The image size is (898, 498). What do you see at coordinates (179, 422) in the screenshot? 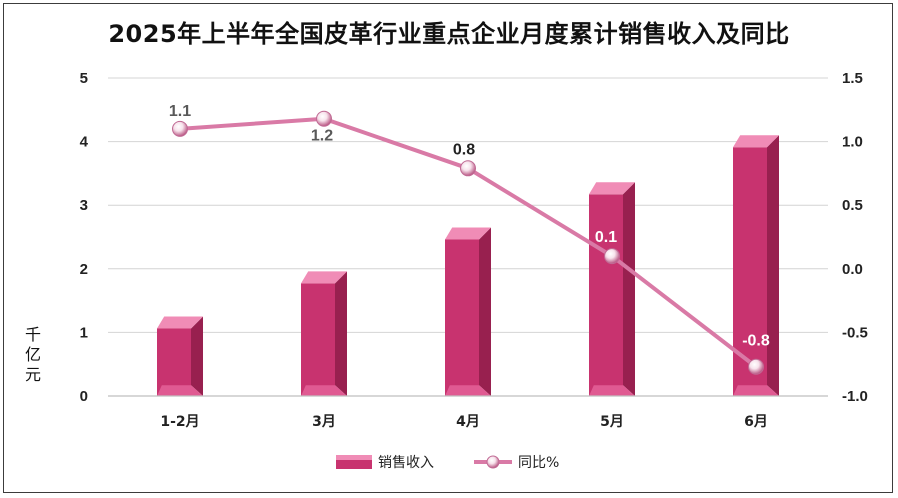
I see `x-tick-label: 1-2月` at bounding box center [179, 422].